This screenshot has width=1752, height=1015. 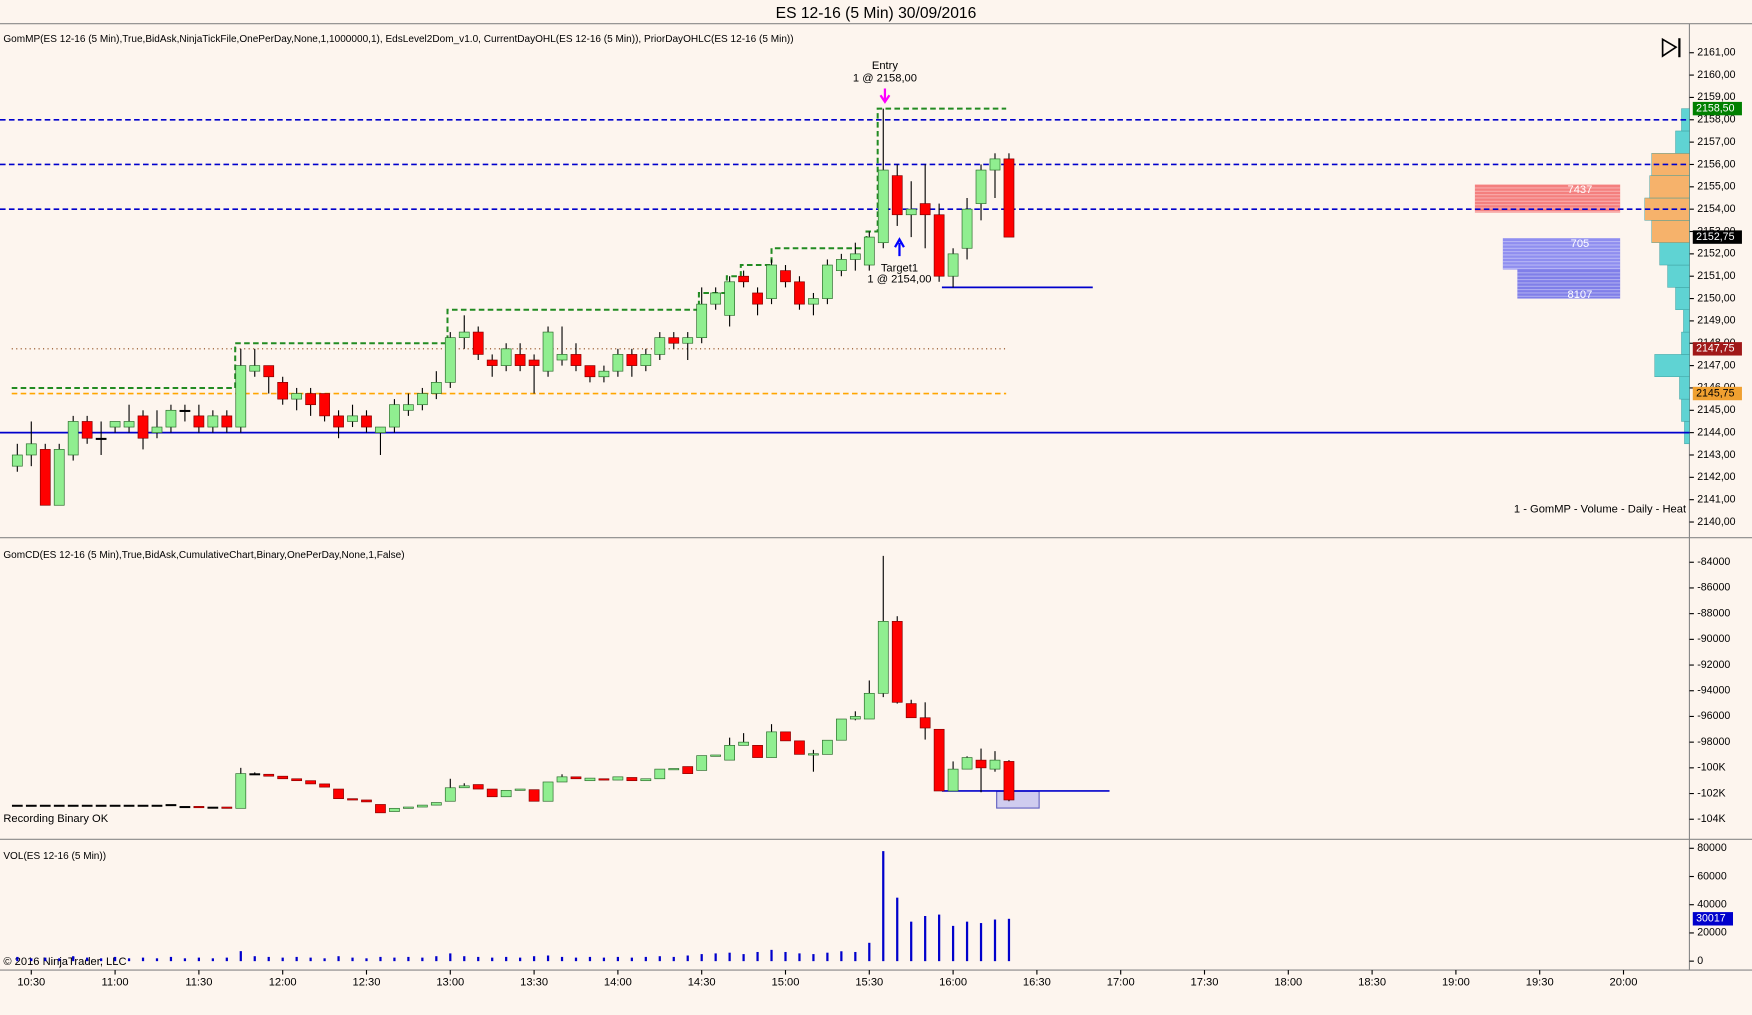 What do you see at coordinates (64, 962) in the screenshot?
I see `copyright: © 2016 NinjaTrader, LLC` at bounding box center [64, 962].